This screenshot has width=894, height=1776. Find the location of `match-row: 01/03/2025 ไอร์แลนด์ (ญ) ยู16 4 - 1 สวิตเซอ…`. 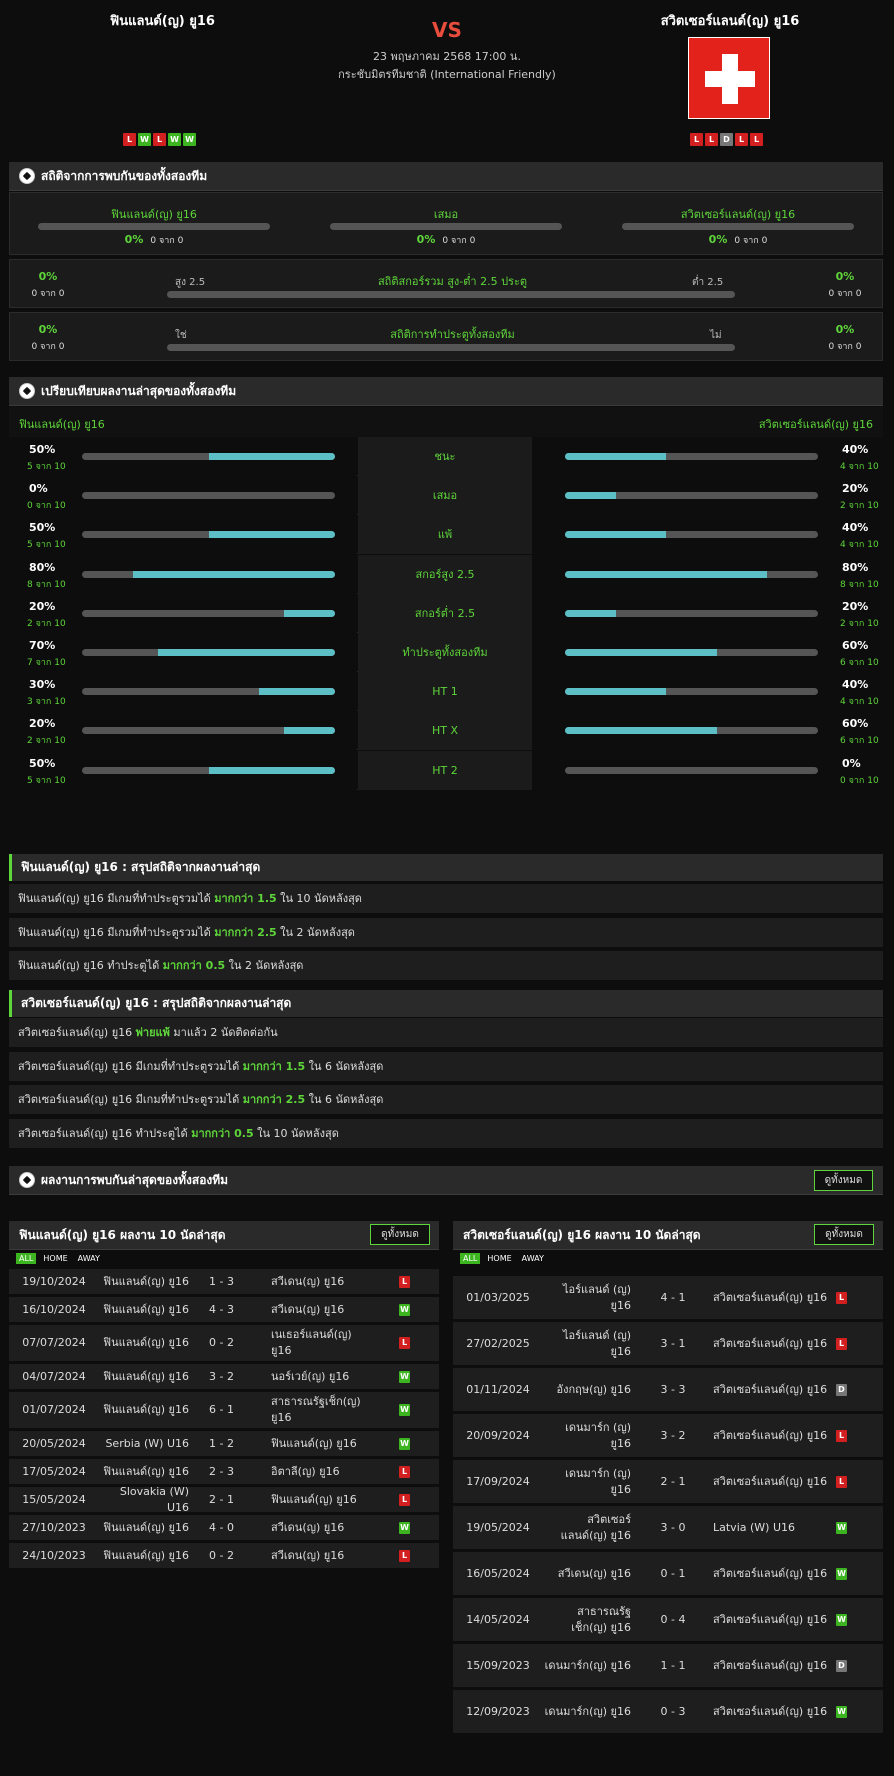

match-row: 01/03/2025 ไอร์แลนด์ (ญ) ยู16 4 - 1 สวิตเซอ… is located at coordinates (668, 1297).